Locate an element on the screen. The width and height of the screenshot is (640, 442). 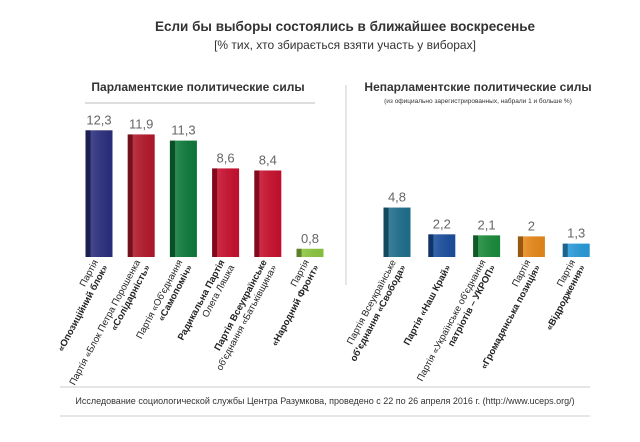
value-label: 11,3 is located at coordinates (183, 130).